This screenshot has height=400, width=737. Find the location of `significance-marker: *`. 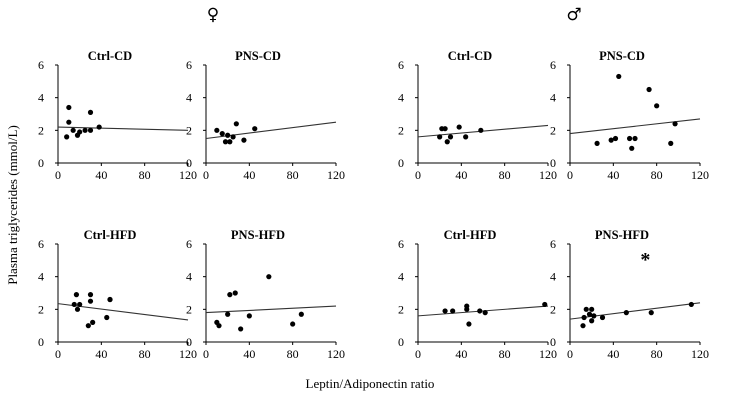

significance-marker: * is located at coordinates (645, 260).